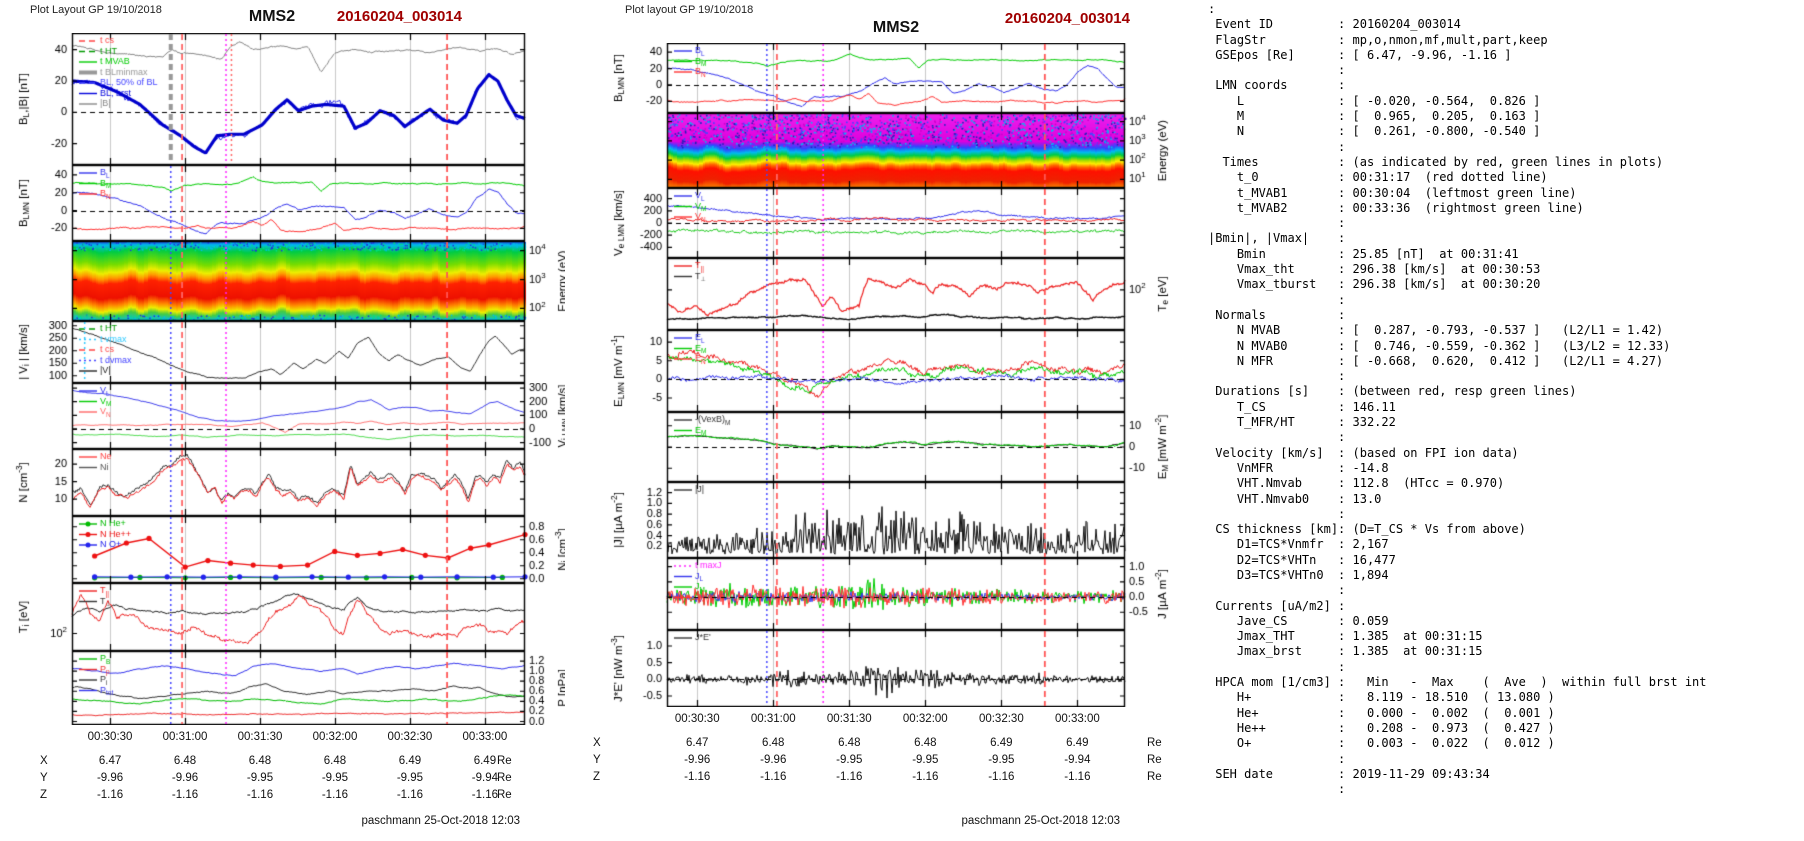  I want to click on plot-panel-j-a-m-, so click(882, 594).